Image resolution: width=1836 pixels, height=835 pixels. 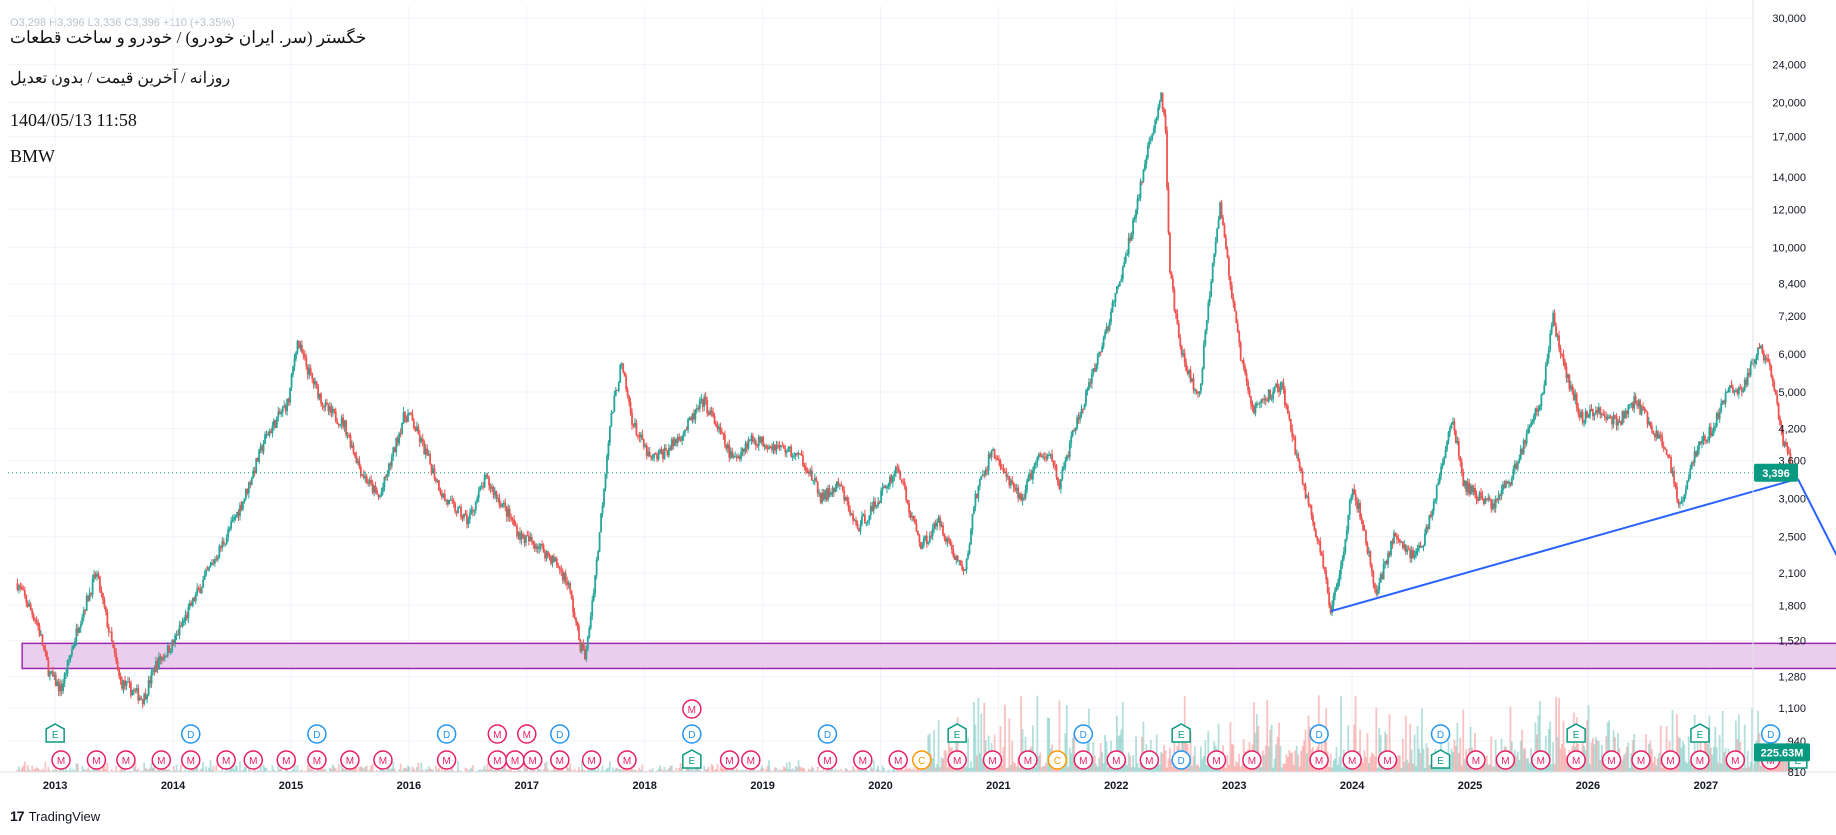 I want to click on x-tick-label: 2022, so click(x=1116, y=786).